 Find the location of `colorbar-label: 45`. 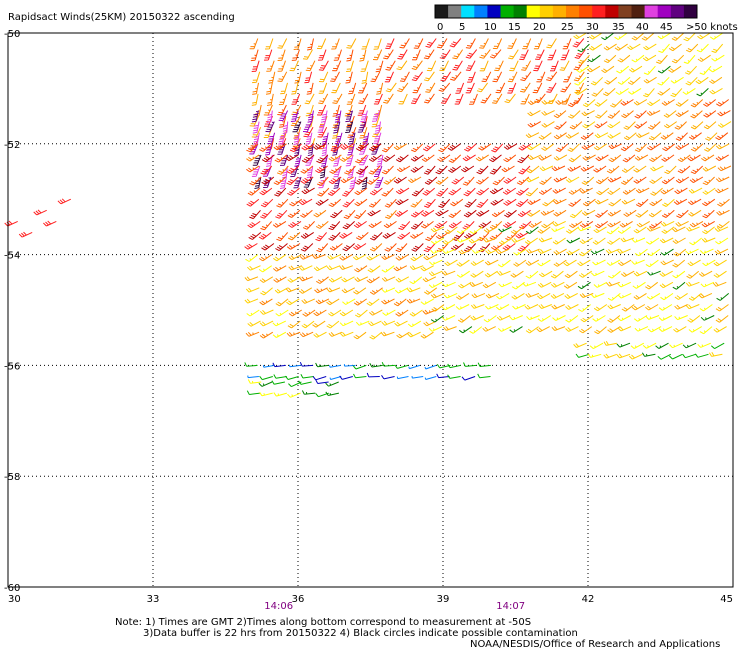

colorbar-label: 45 is located at coordinates (666, 27).